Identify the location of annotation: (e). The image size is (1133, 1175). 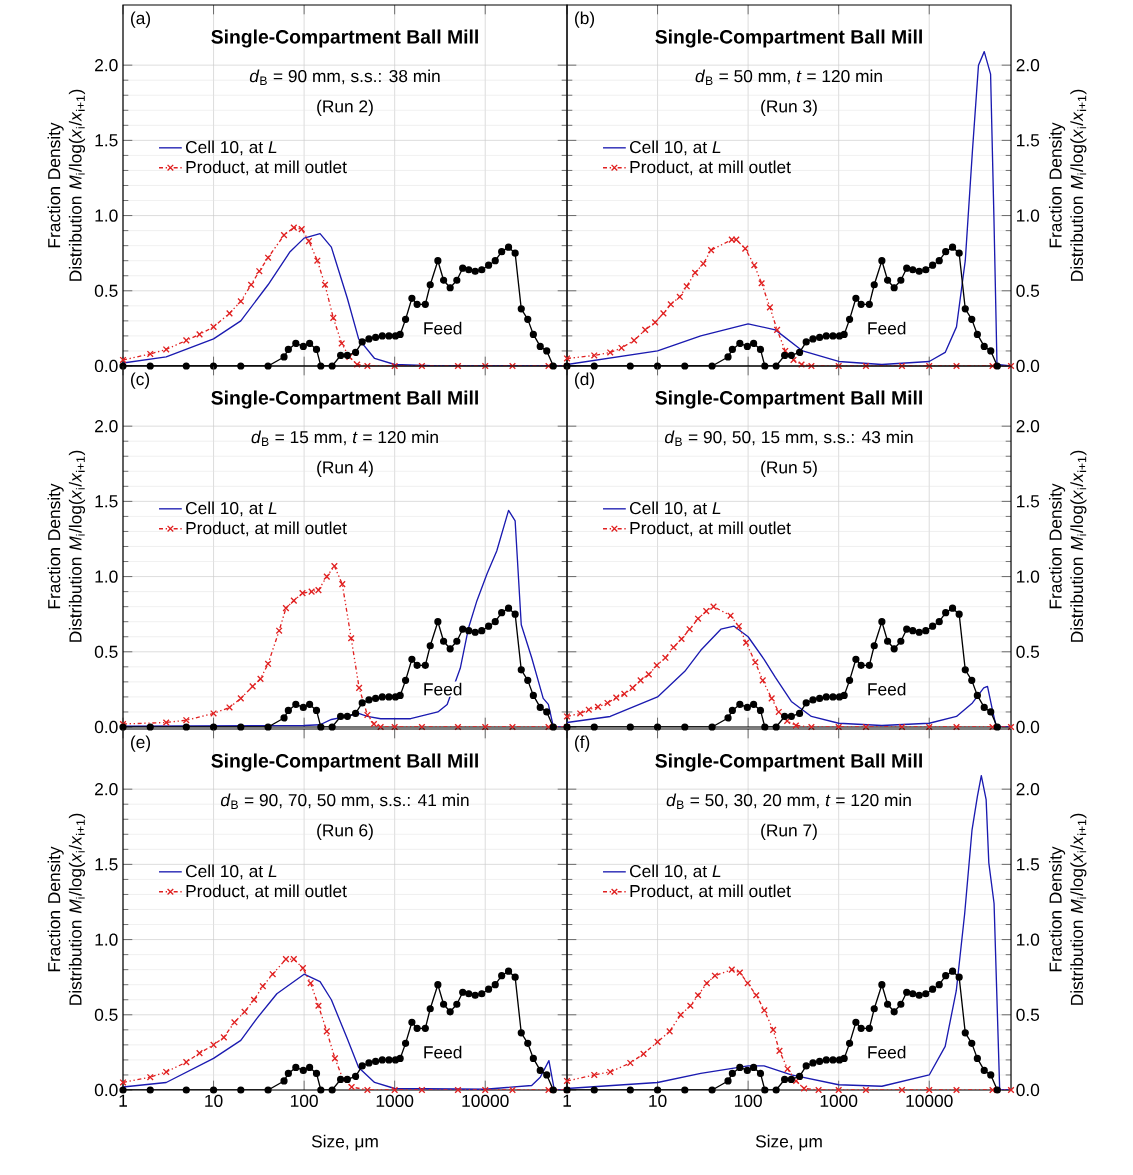
(141, 743).